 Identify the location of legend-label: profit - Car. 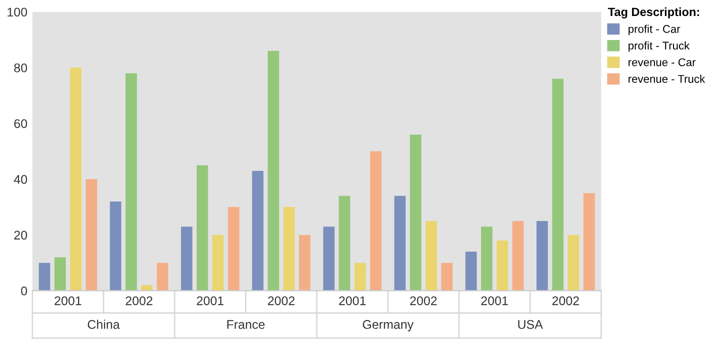
(654, 30).